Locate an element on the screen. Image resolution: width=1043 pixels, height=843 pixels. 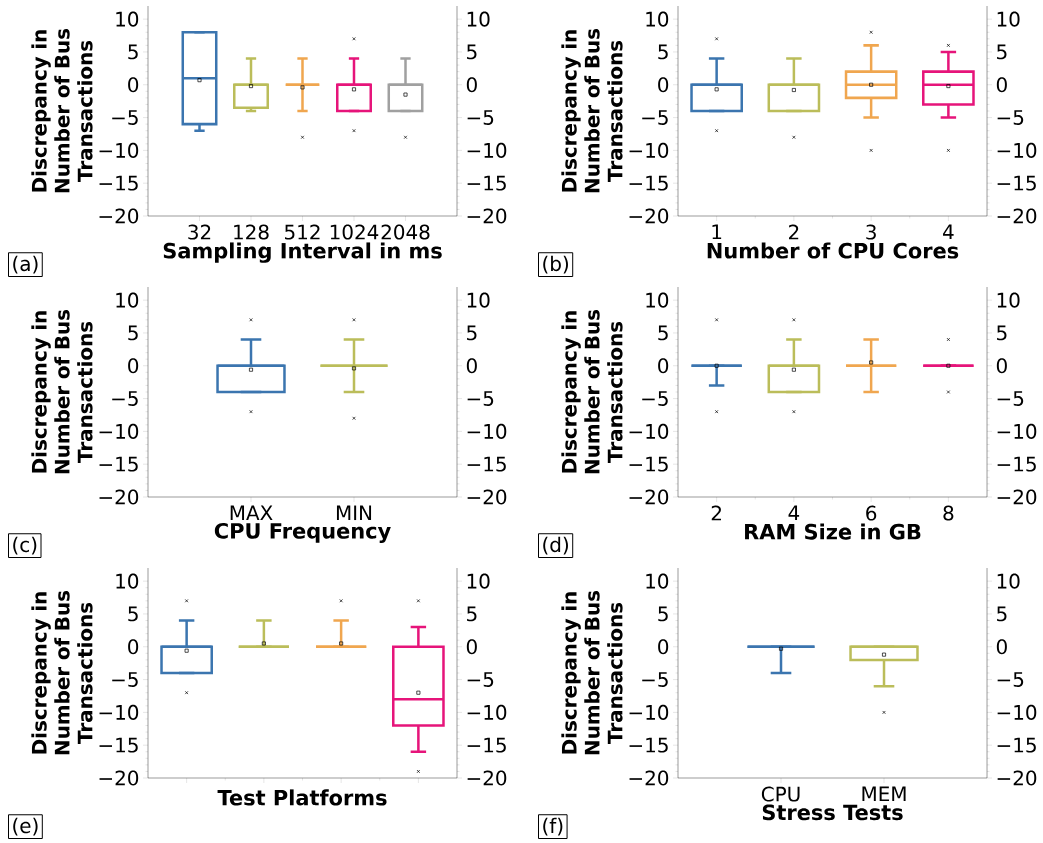
x-axis-title: CPU Frequency is located at coordinates (302, 532).